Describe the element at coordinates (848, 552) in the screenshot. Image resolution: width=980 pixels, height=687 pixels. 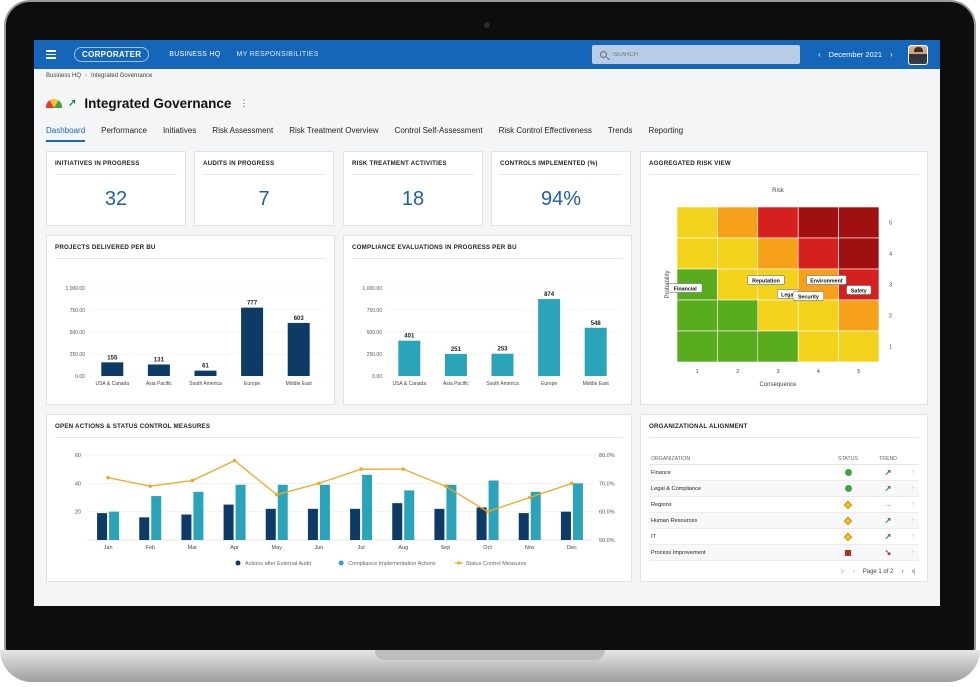
I see `status-cell` at that location.